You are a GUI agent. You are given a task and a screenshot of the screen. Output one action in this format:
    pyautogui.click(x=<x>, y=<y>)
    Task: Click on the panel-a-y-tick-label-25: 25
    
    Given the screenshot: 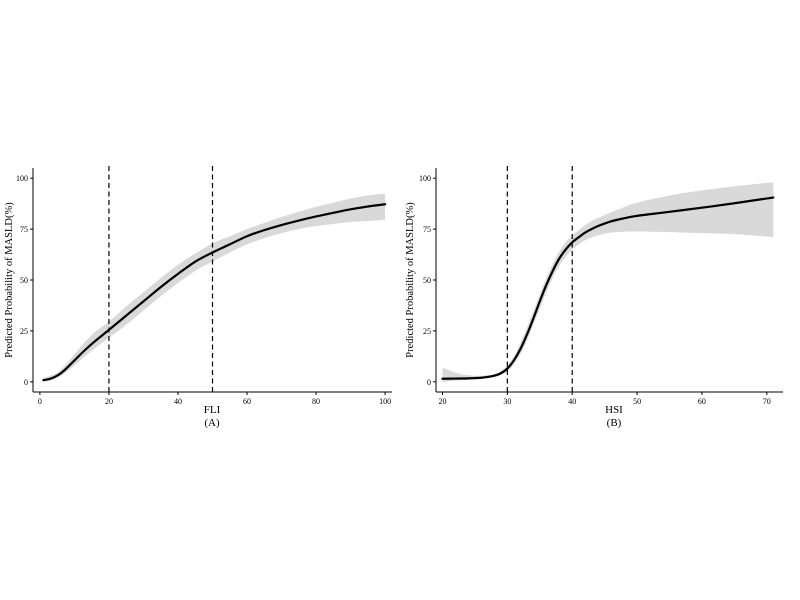 What is the action you would take?
    pyautogui.click(x=24, y=331)
    